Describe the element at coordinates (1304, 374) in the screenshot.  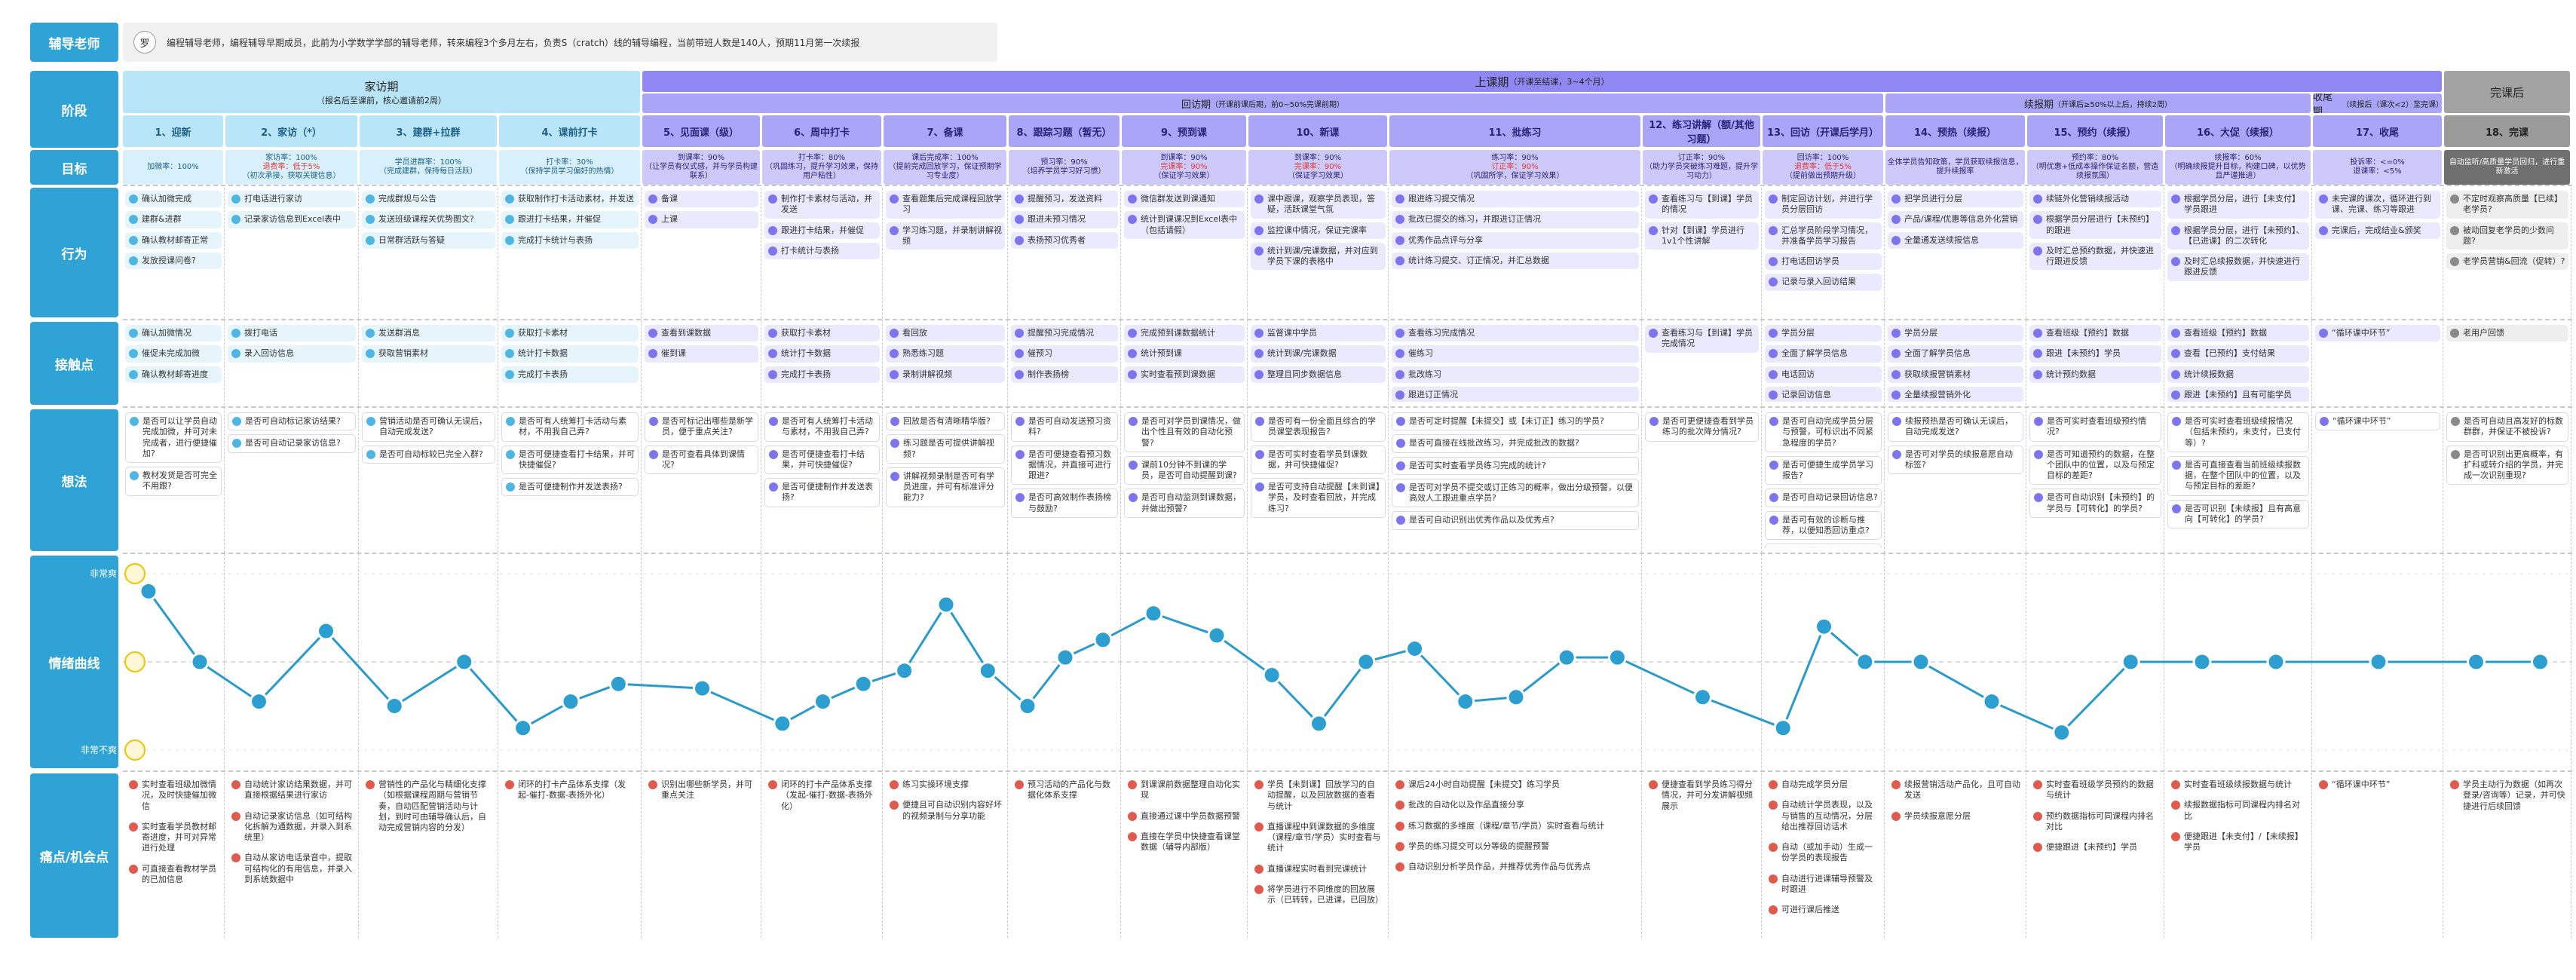
I see `touchpoints-text: 整理且同步数据信息` at that location.